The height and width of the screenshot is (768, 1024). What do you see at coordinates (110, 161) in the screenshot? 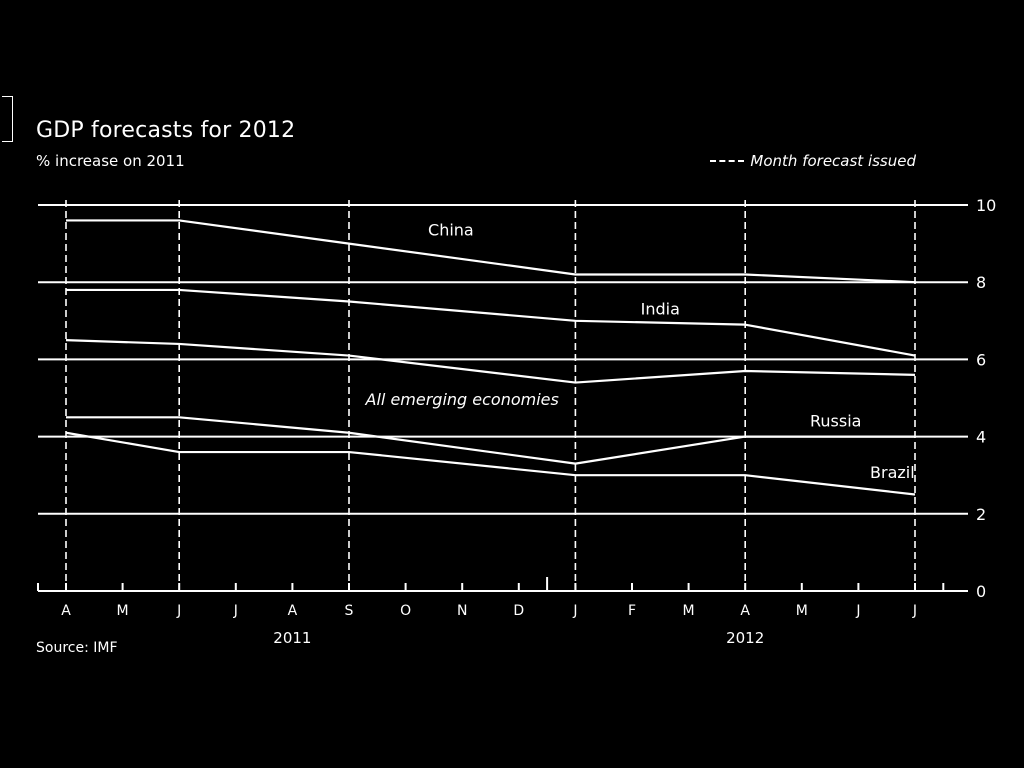
I see `chart-subtitle: % increase on 2011` at bounding box center [110, 161].